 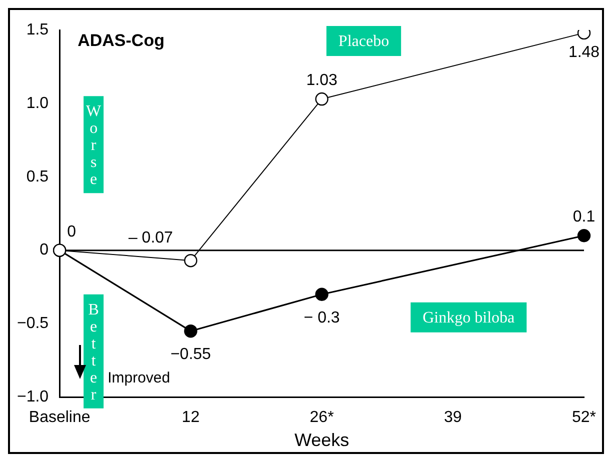 I want to click on annotation: Better, so click(x=93, y=352).